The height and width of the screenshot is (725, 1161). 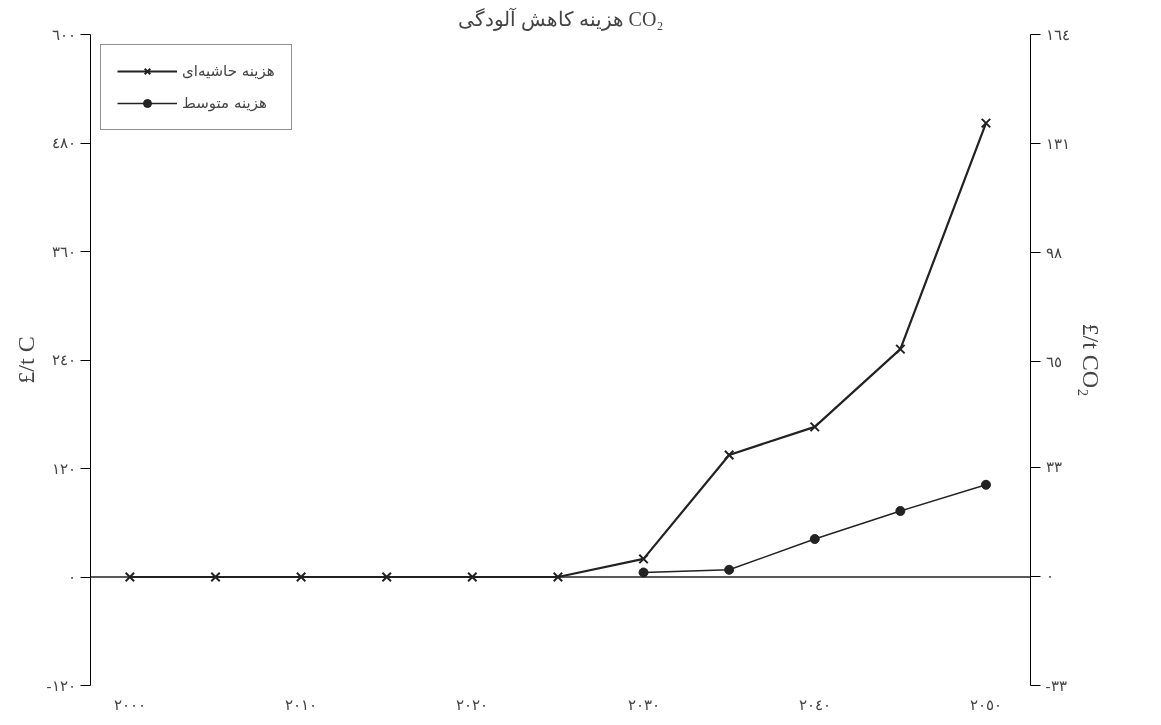 I want to click on y-tick-label: ٤٨٠, so click(x=63, y=143).